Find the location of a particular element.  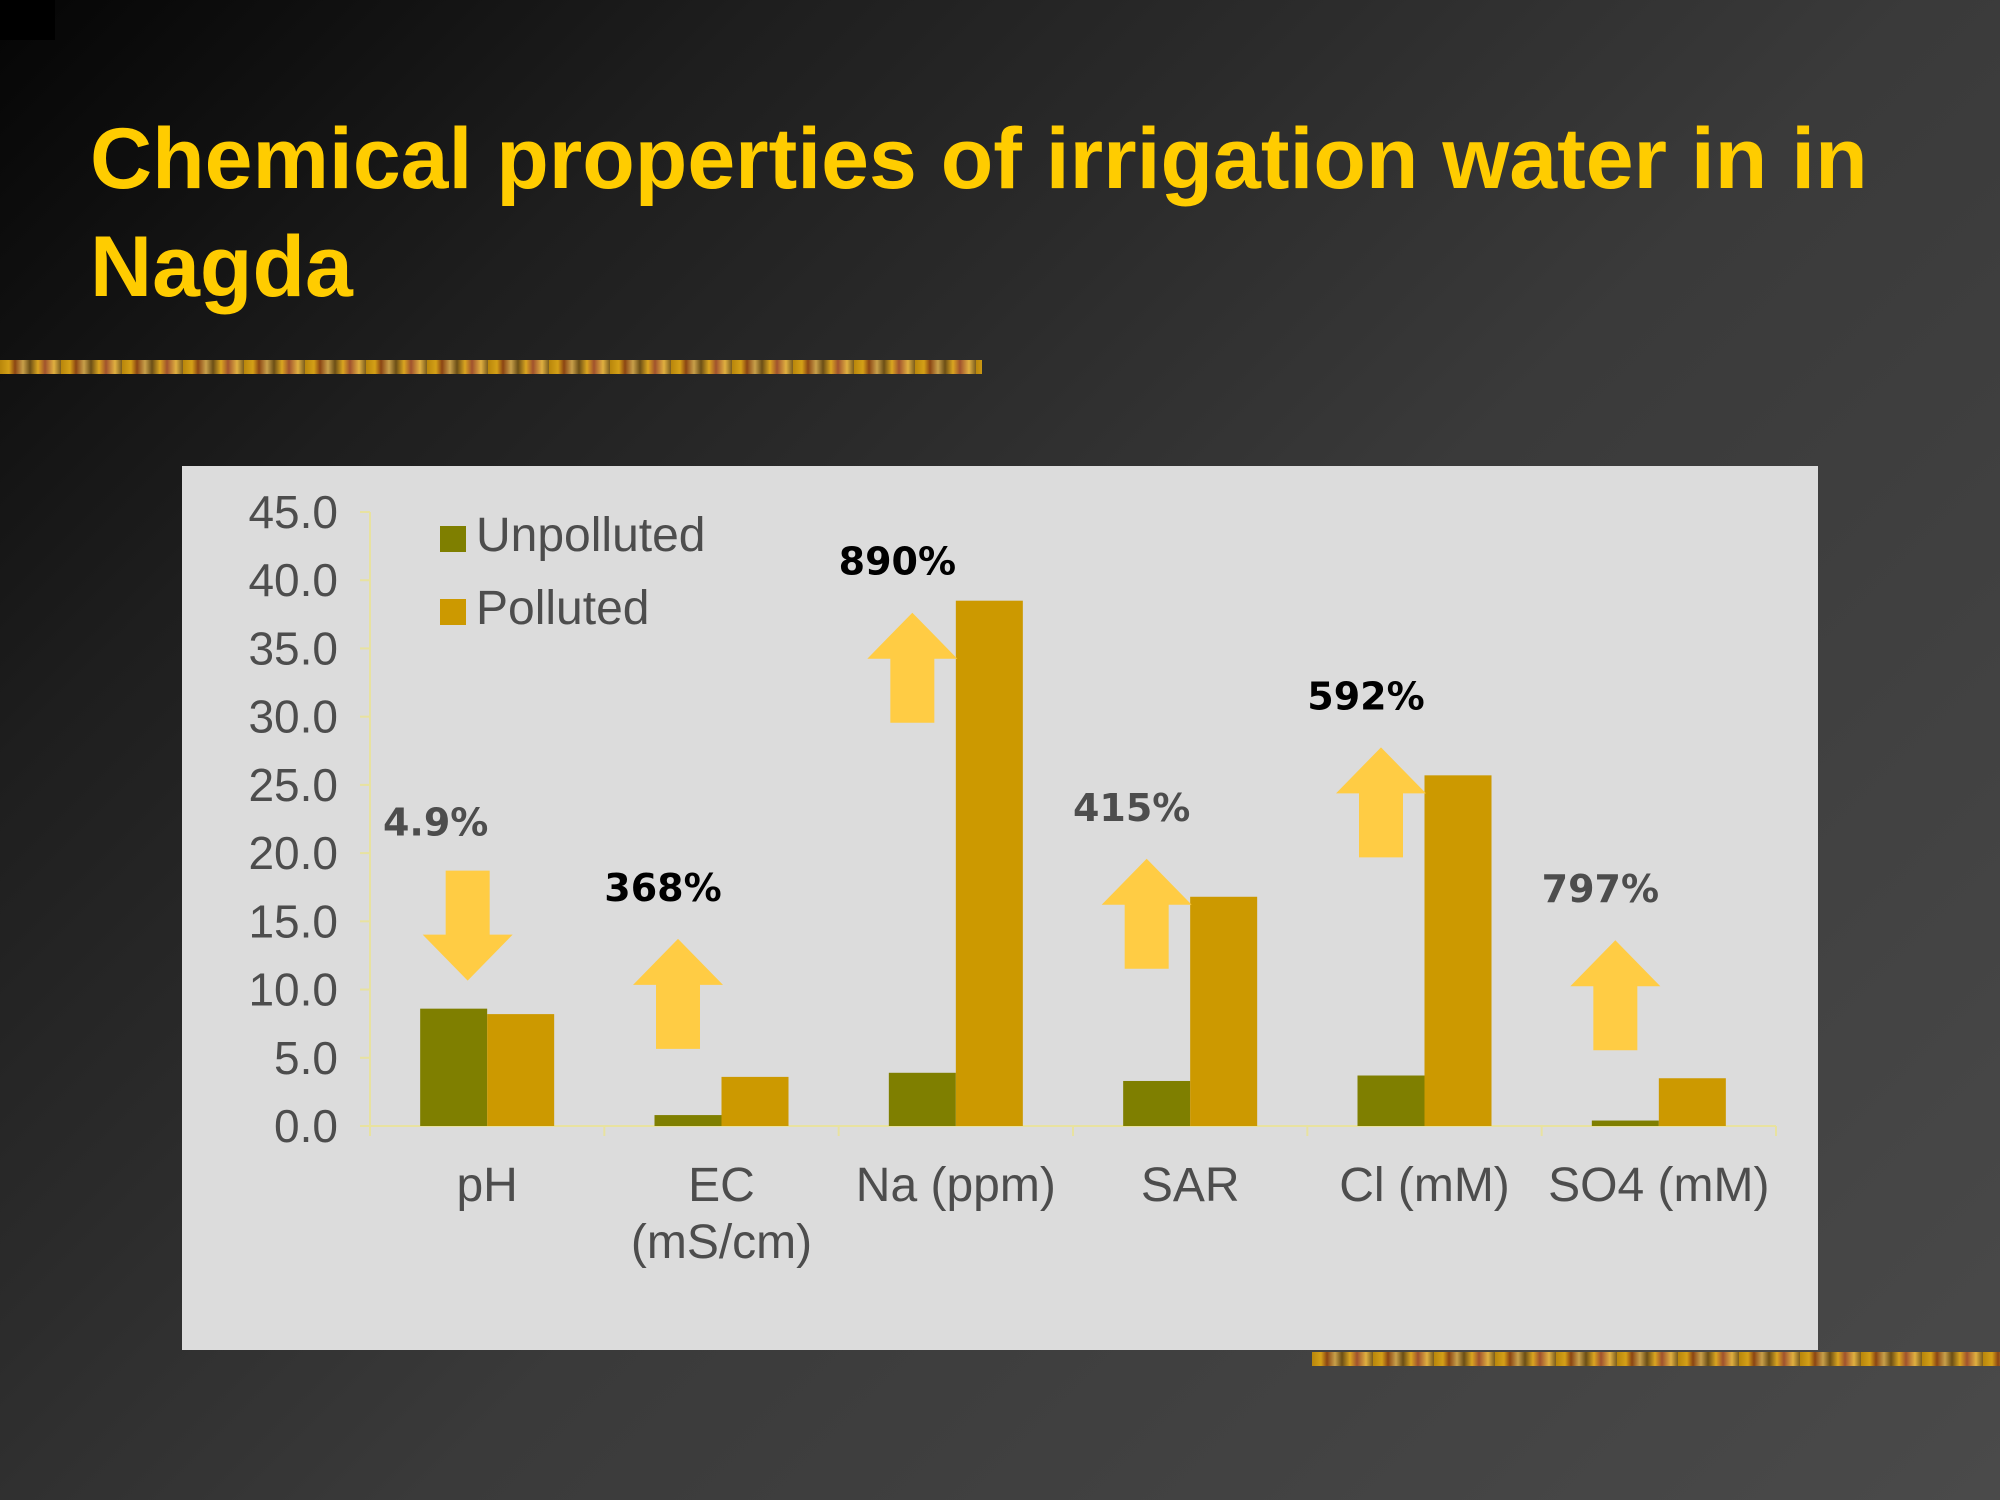

x-category-label: Cl (mM) is located at coordinates (1424, 1185).